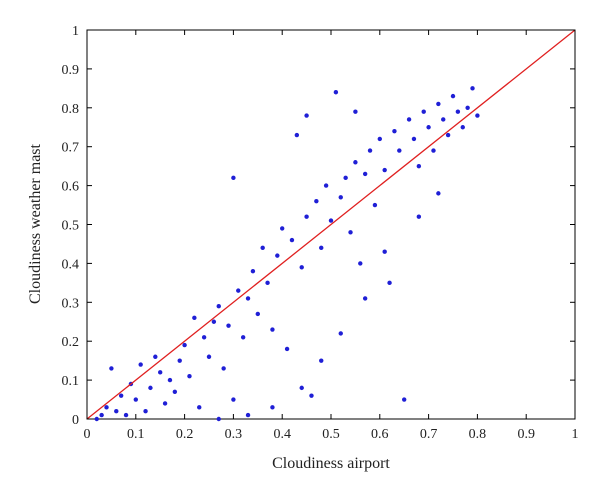 This screenshot has height=495, width=600. I want to click on x-axis-title: Cloudiness airport, so click(331, 463).